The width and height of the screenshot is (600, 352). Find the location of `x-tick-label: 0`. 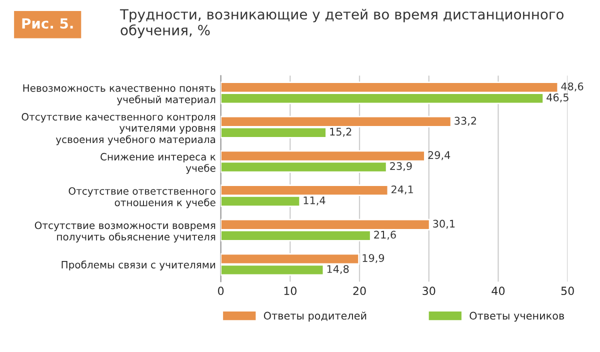

x-tick-label: 0 is located at coordinates (221, 291).